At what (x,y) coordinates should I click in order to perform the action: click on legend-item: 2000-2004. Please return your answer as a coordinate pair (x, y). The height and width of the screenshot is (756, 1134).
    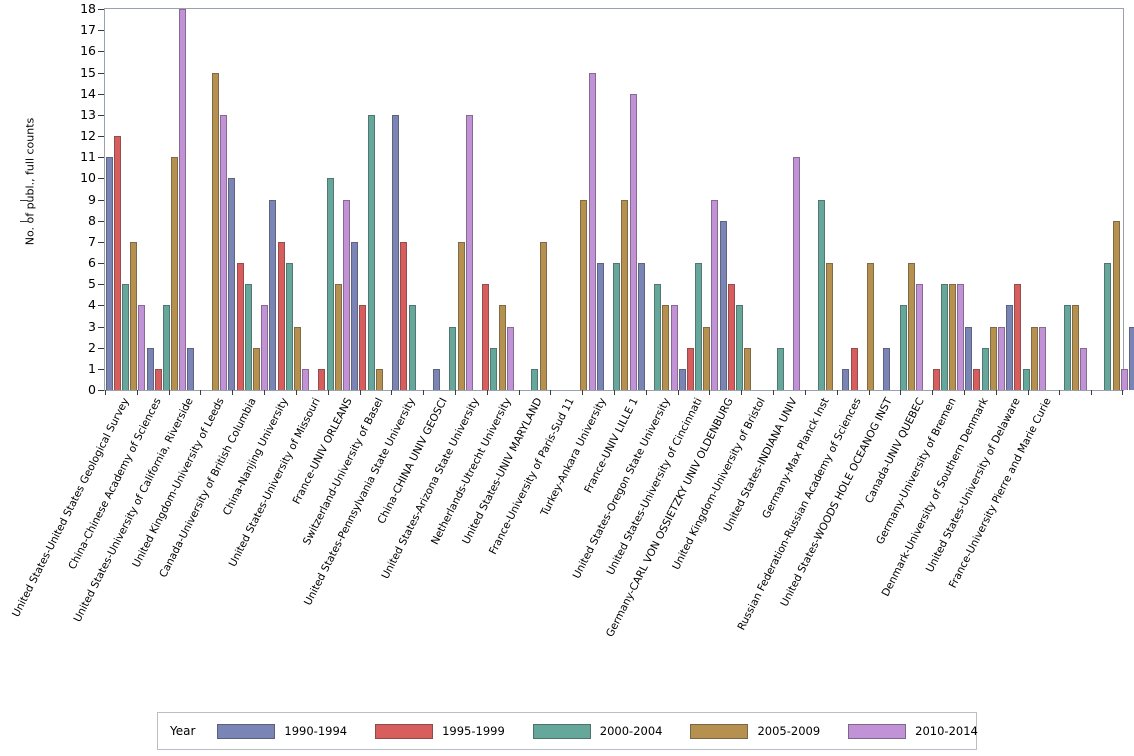
    Looking at the image, I should click on (597, 731).